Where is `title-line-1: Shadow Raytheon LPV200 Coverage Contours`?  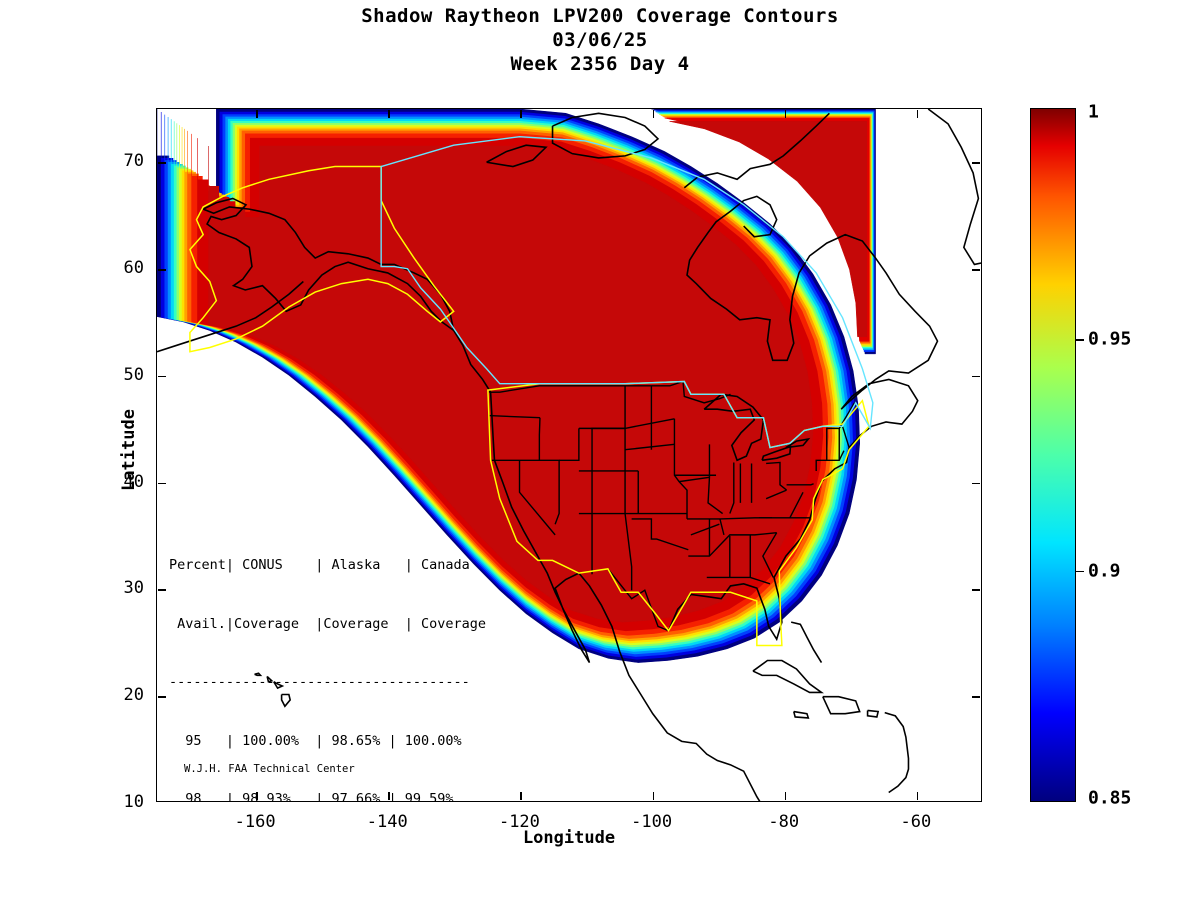
title-line-1: Shadow Raytheon LPV200 Coverage Contours is located at coordinates (600, 16).